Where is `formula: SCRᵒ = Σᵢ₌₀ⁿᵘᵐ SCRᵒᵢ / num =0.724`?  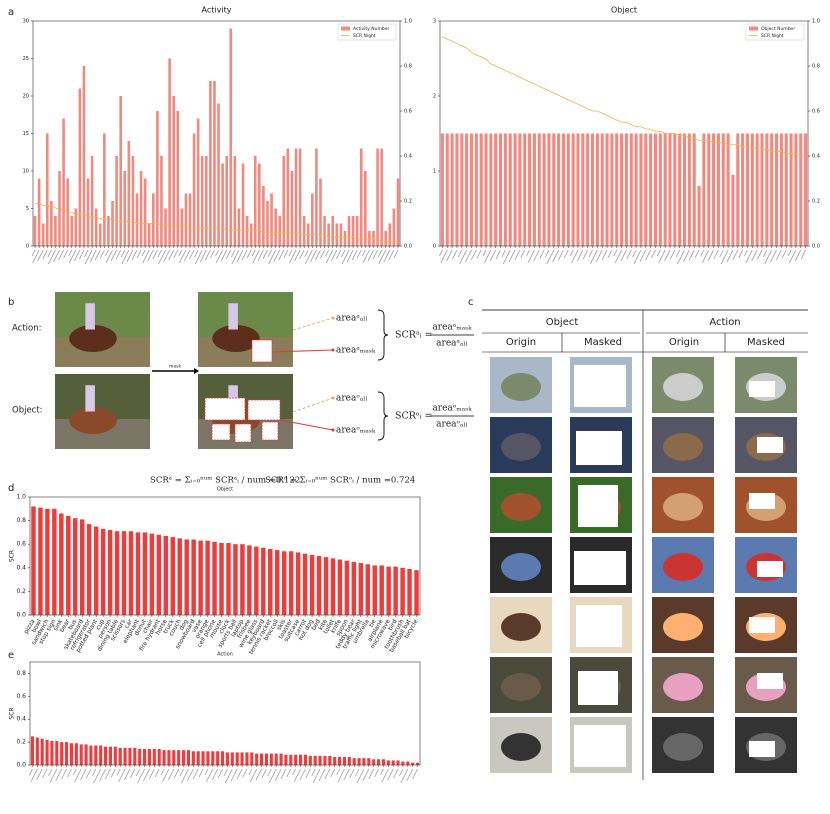 formula: SCRᵒ = Σᵢ₌₀ⁿᵘᵐ SCRᵒᵢ / num =0.724 is located at coordinates (340, 481).